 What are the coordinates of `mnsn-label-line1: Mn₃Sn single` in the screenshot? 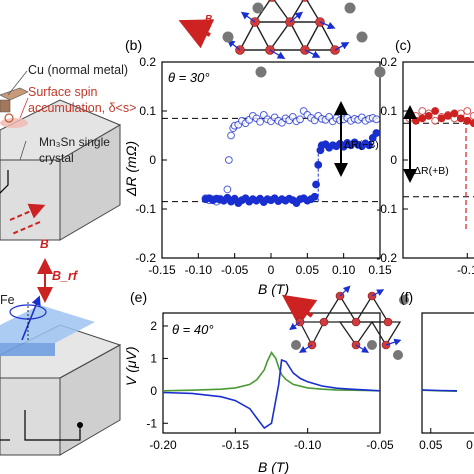 It's located at (74, 142).